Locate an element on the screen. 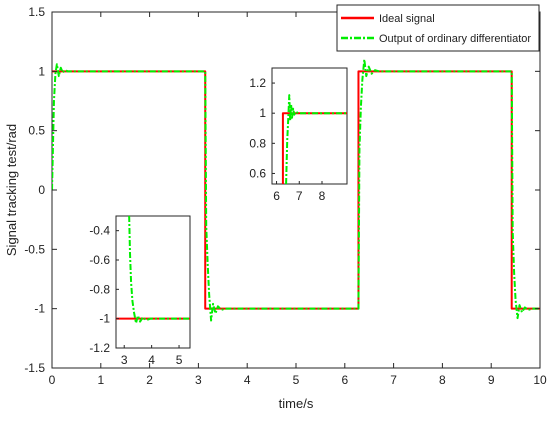 The height and width of the screenshot is (421, 550). inset-top-tick-group: 6 7 8 0.6 0.8 1 1.2 is located at coordinates (287, 139).